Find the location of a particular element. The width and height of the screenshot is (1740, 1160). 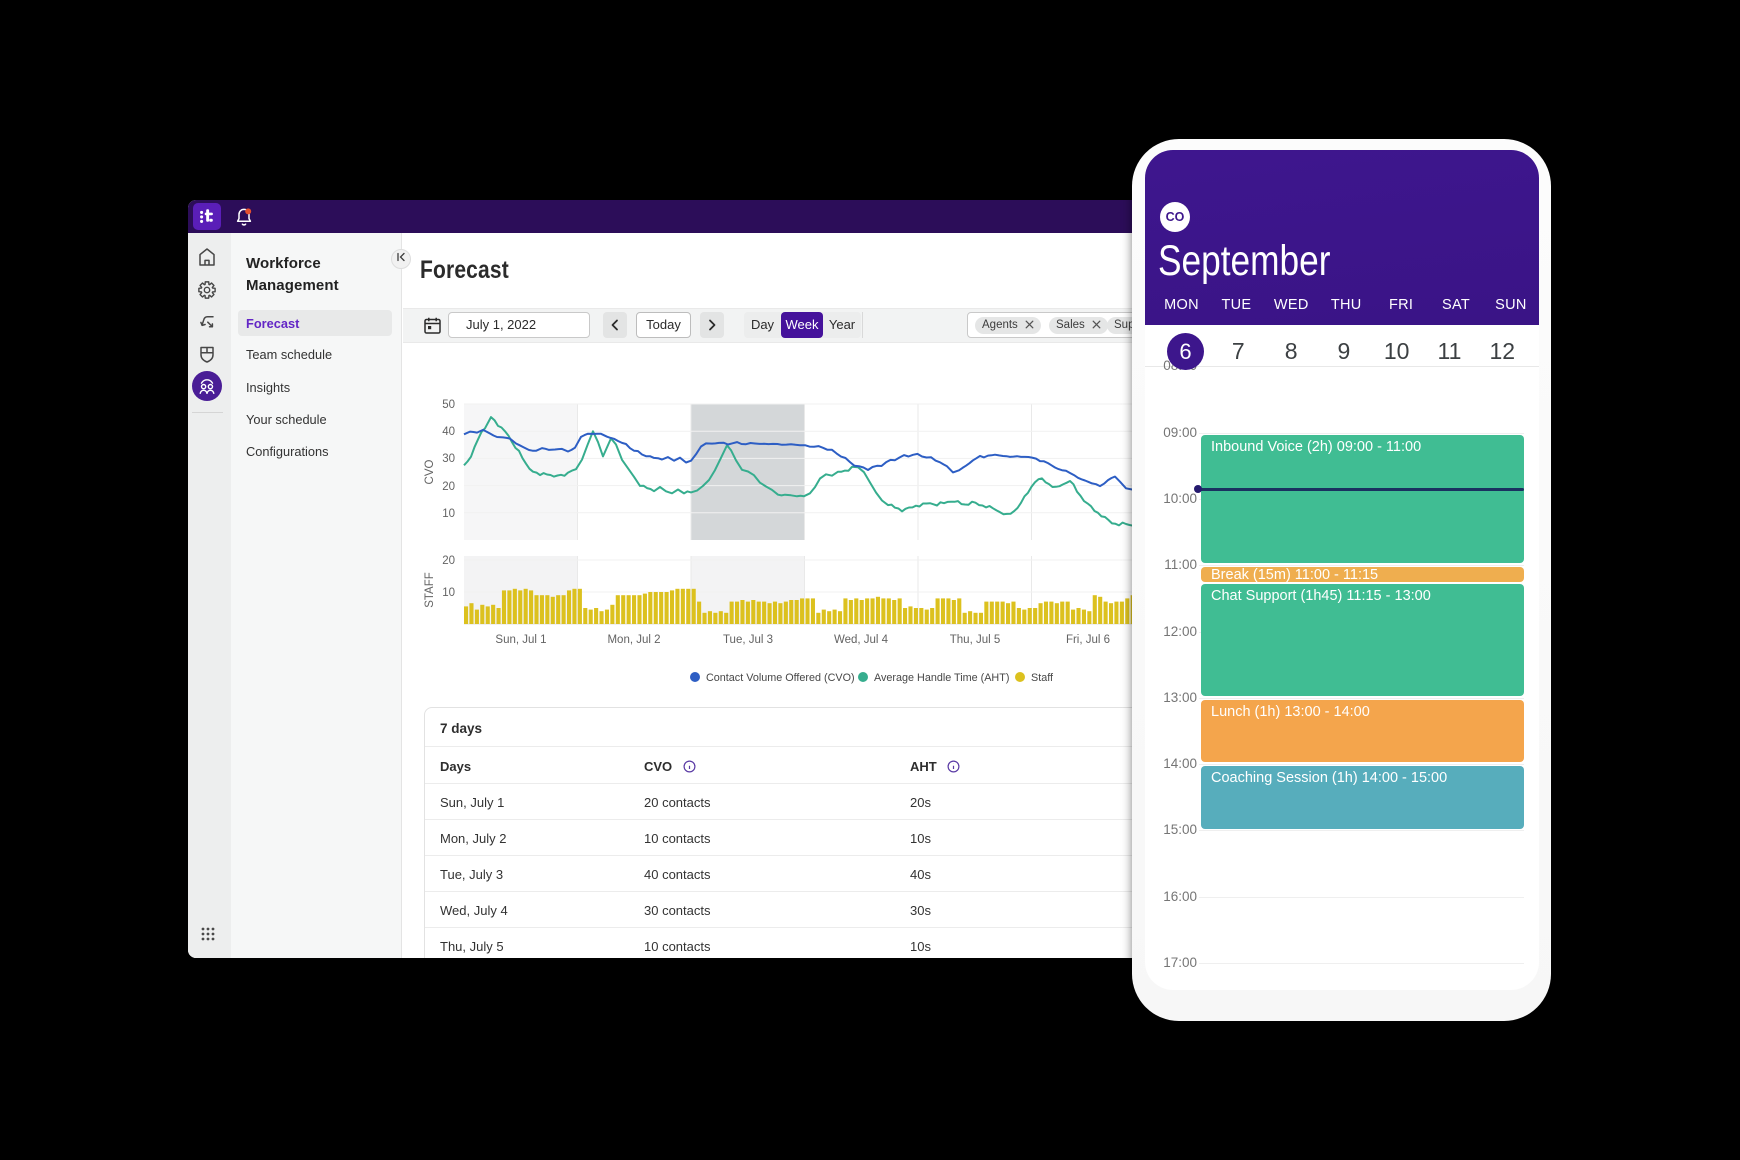

svg-text: Sun, Jul 1 is located at coordinates (520, 640).